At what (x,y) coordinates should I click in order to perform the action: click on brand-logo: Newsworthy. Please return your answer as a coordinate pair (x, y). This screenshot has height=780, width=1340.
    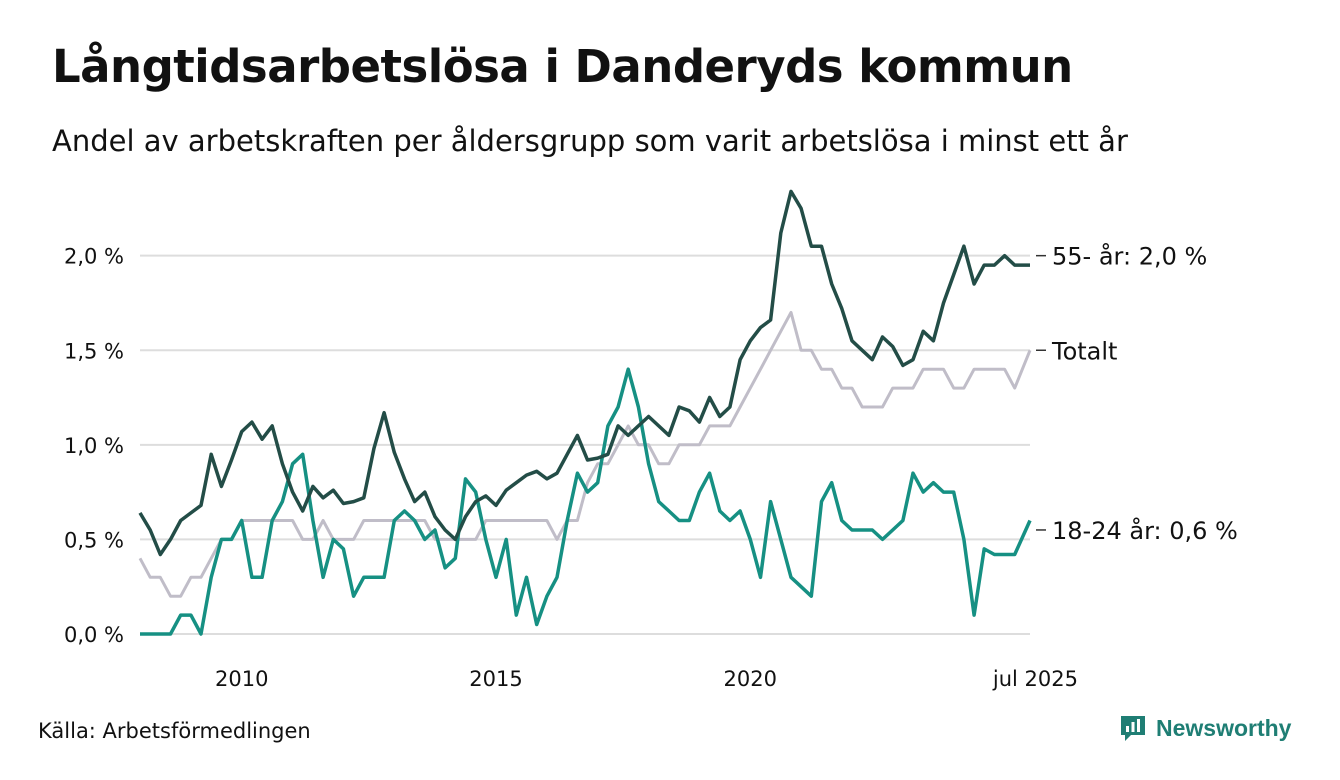
    Looking at the image, I should click on (1204, 728).